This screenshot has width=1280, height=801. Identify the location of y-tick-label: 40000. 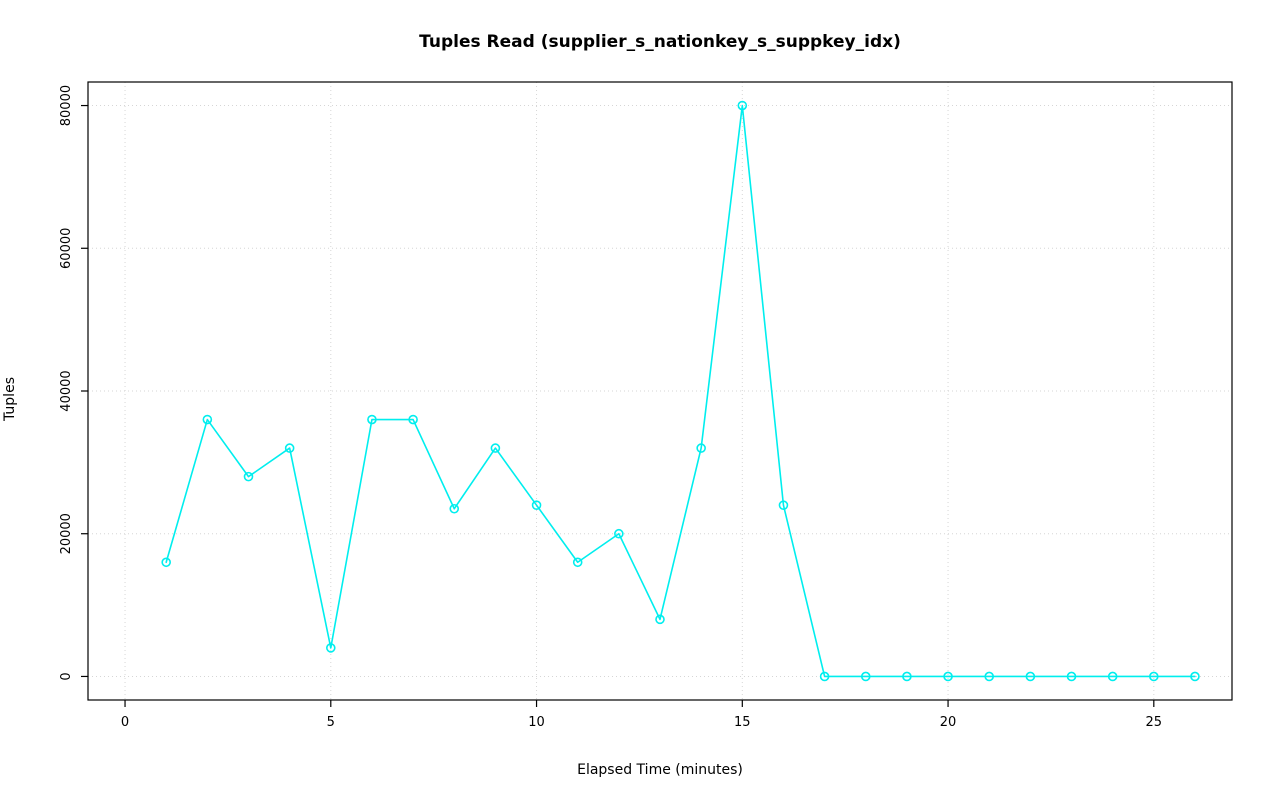
(66, 390).